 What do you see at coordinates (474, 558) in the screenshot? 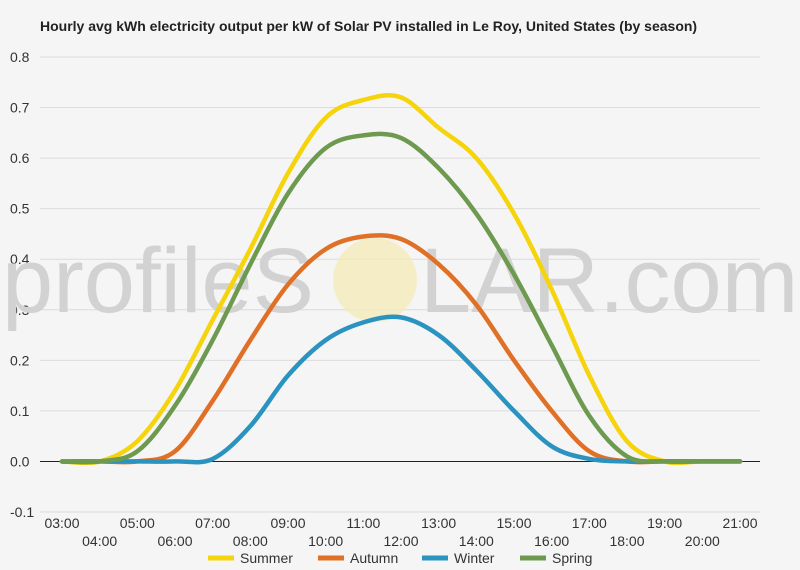
I see `legend-label-winter: Winter` at bounding box center [474, 558].